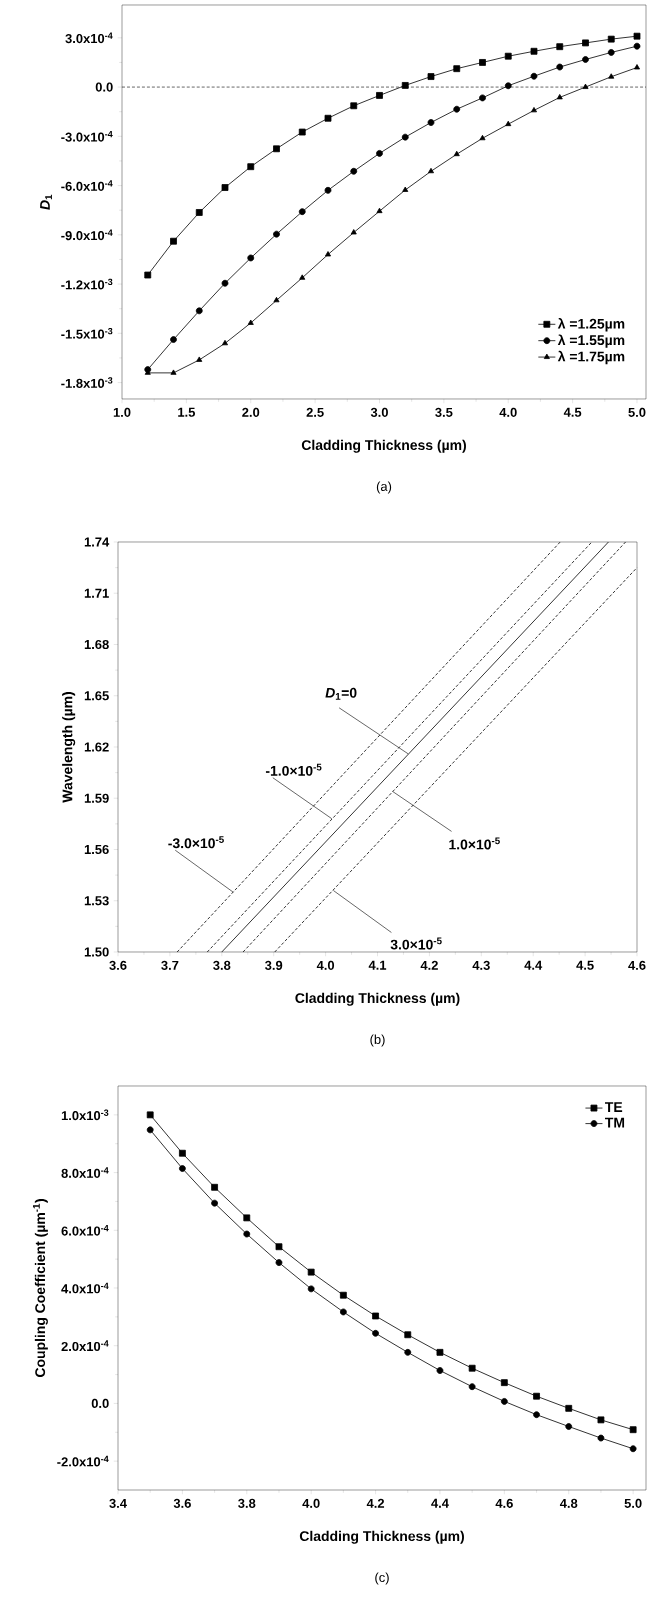 This screenshot has width=648, height=1604. Describe the element at coordinates (85, 1346) in the screenshot. I see `y-tick-label: 2.0x10$^{-4}$` at that location.